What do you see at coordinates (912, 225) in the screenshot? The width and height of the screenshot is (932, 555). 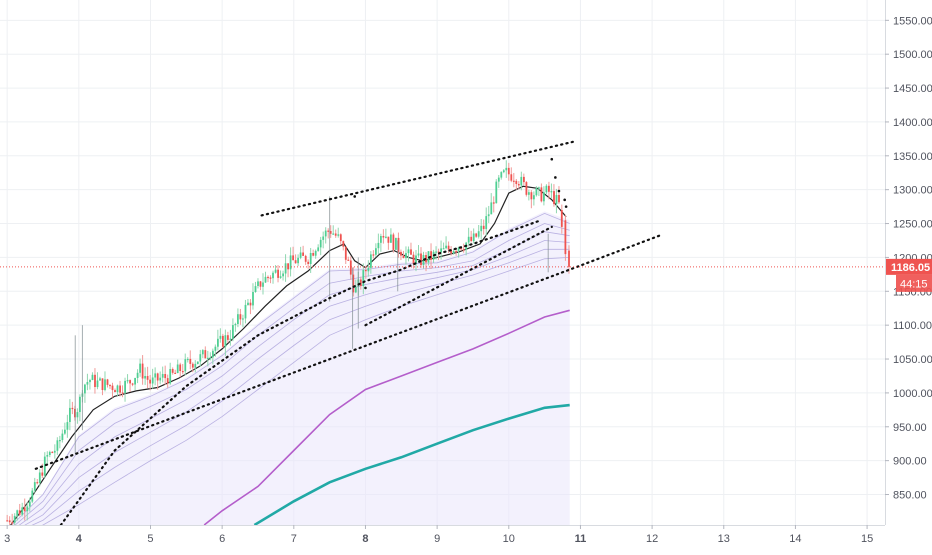 I see `y-tick-label: 1250.00` at bounding box center [912, 225].